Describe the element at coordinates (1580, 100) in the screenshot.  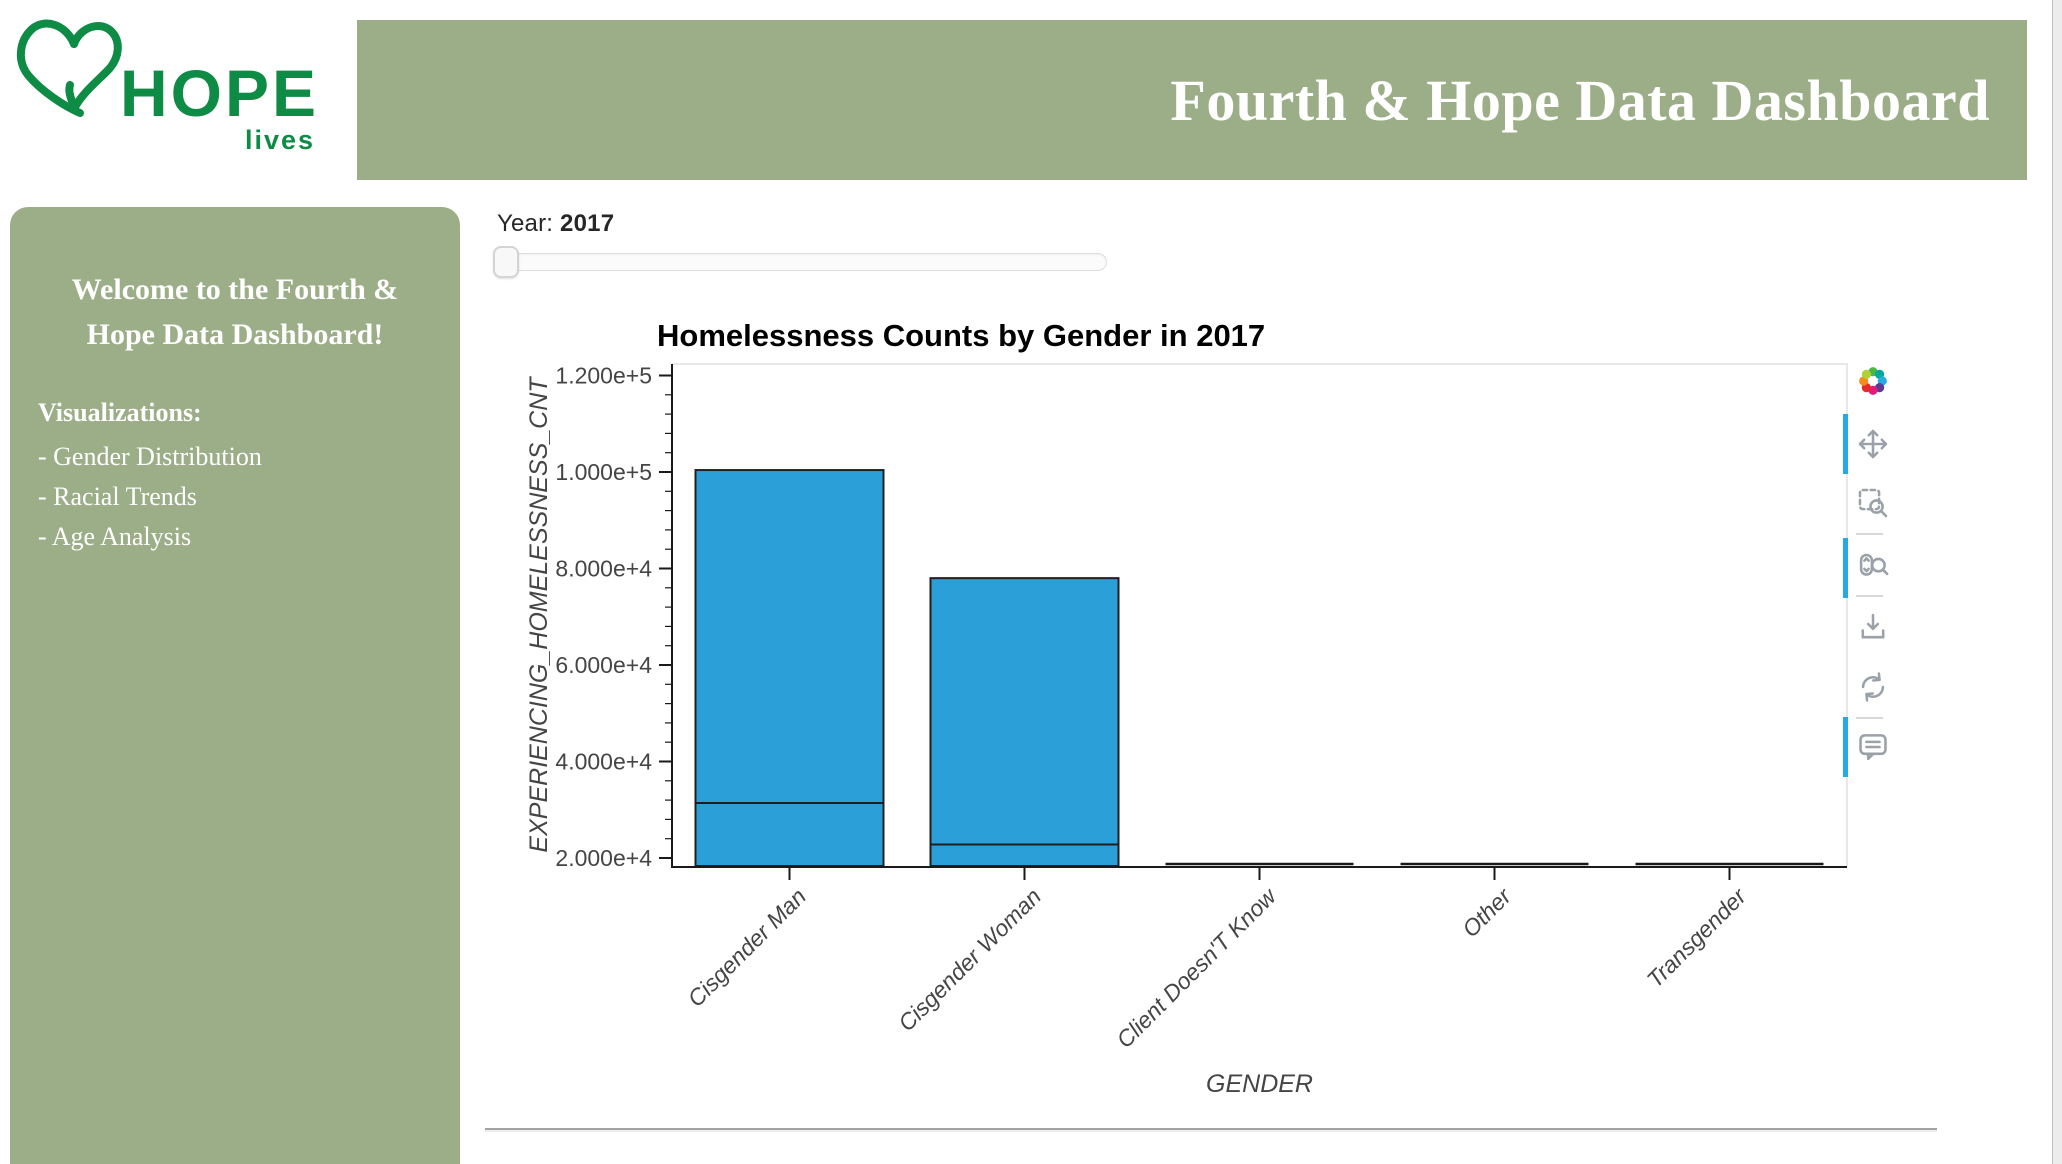
I see `page-title: Fourth & Hope Data Dashboard` at that location.